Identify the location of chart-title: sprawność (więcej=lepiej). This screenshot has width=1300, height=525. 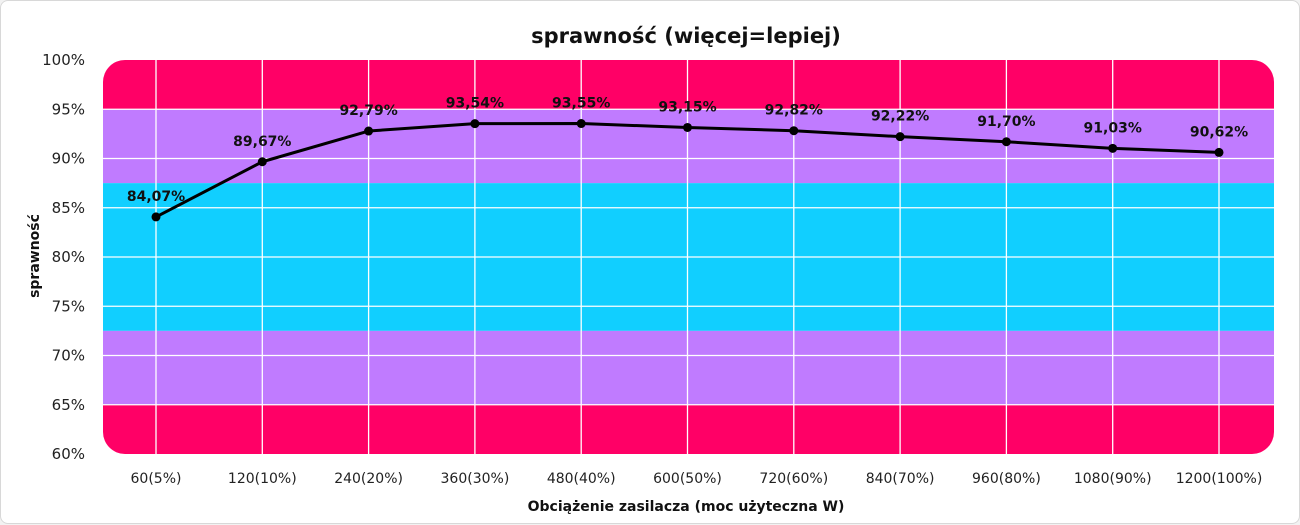
(686, 36).